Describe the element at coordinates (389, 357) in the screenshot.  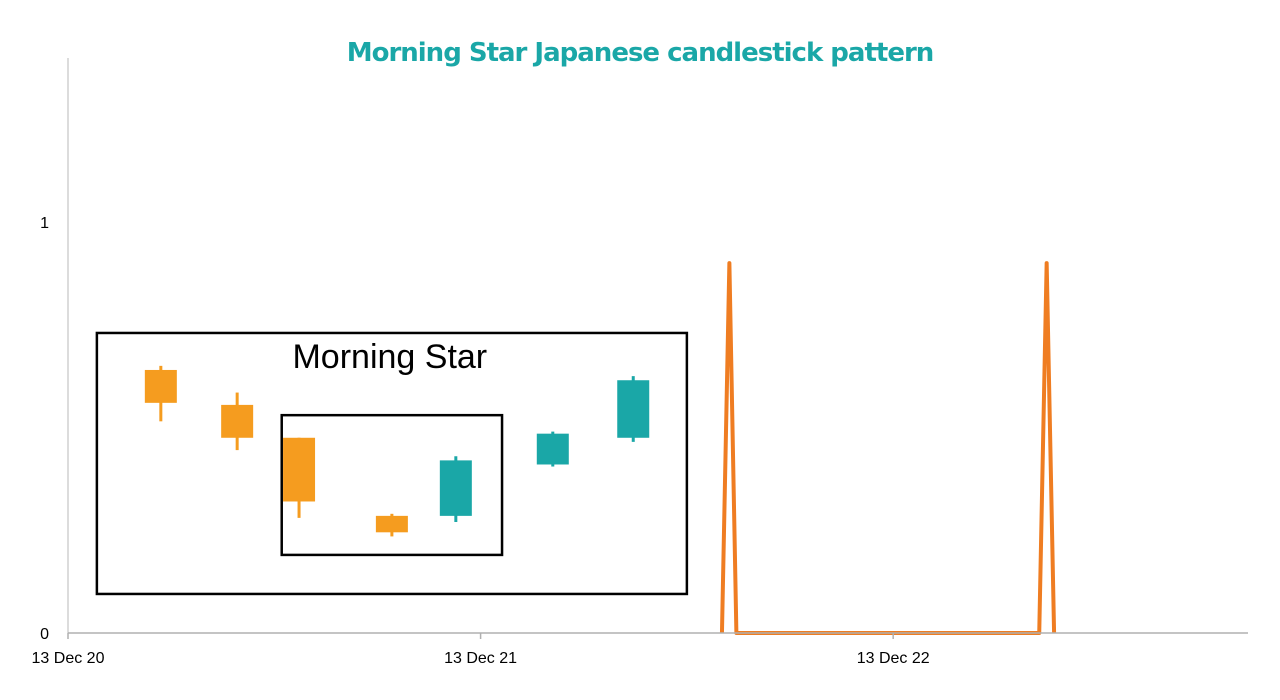
I see `annotation-label: Morning Star` at that location.